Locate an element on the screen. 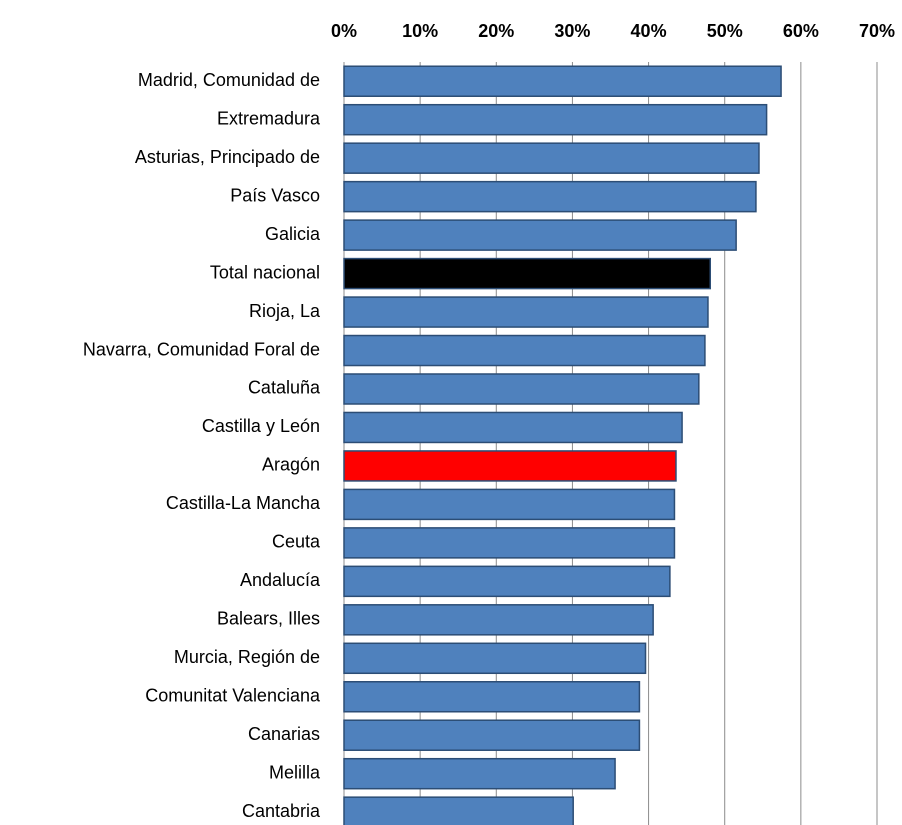 Image resolution: width=902 pixels, height=825 pixels. y-tick-label: Ceuta is located at coordinates (296, 542).